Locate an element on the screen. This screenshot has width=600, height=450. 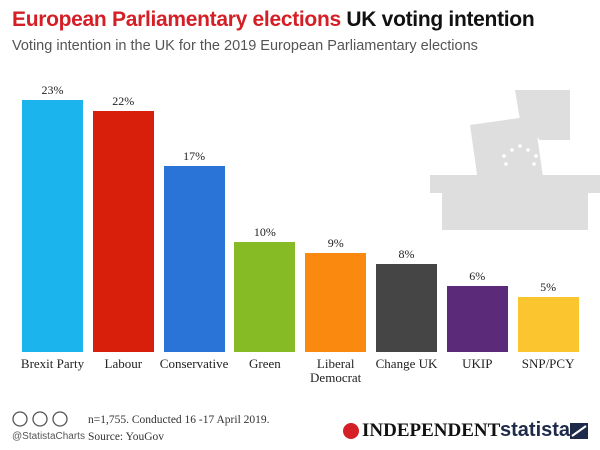
value-label: 17% is located at coordinates (194, 155).